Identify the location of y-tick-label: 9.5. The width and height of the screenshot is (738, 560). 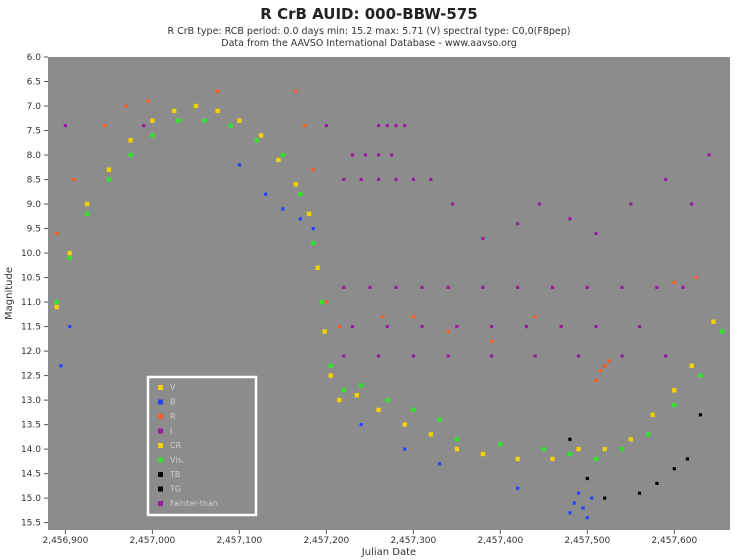
(34, 230).